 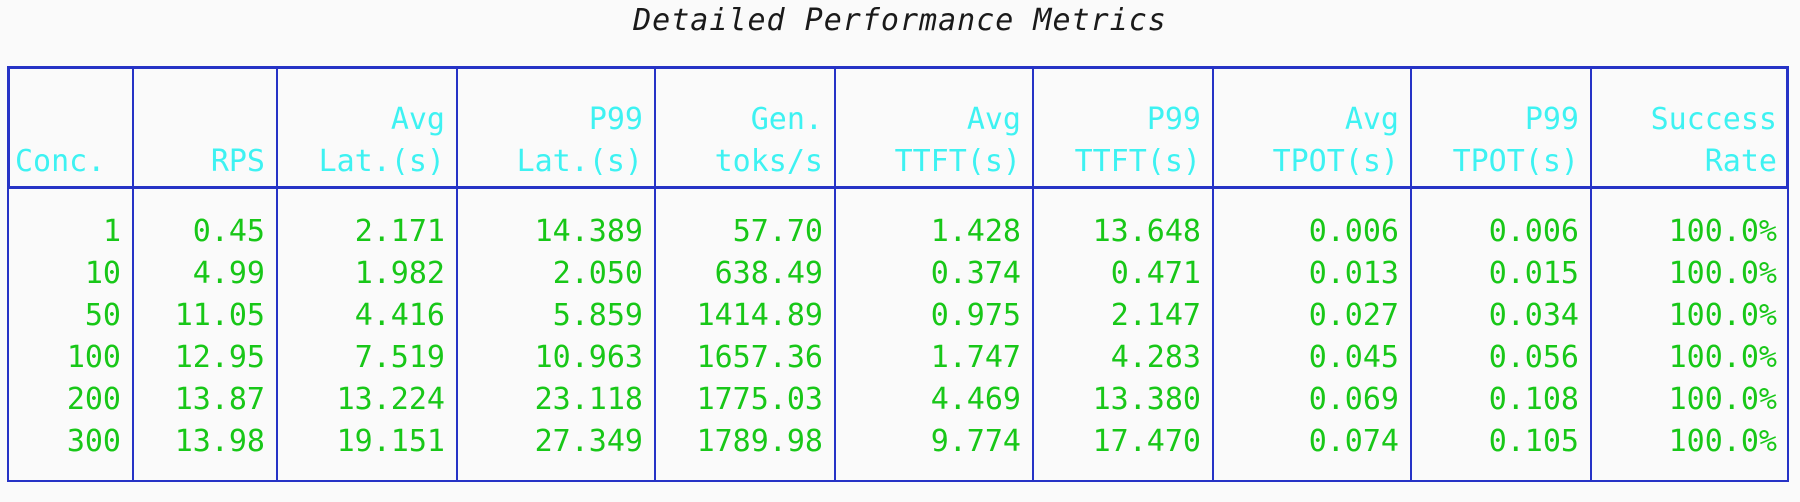 I want to click on table-cell: 11.05, so click(x=219, y=315).